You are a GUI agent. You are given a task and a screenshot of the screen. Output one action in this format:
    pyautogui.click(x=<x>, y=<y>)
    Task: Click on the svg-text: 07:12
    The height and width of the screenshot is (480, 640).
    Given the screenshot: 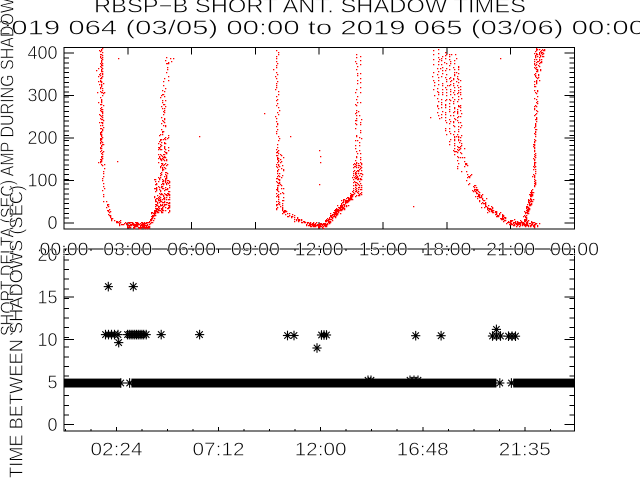 What is the action you would take?
    pyautogui.click(x=219, y=450)
    